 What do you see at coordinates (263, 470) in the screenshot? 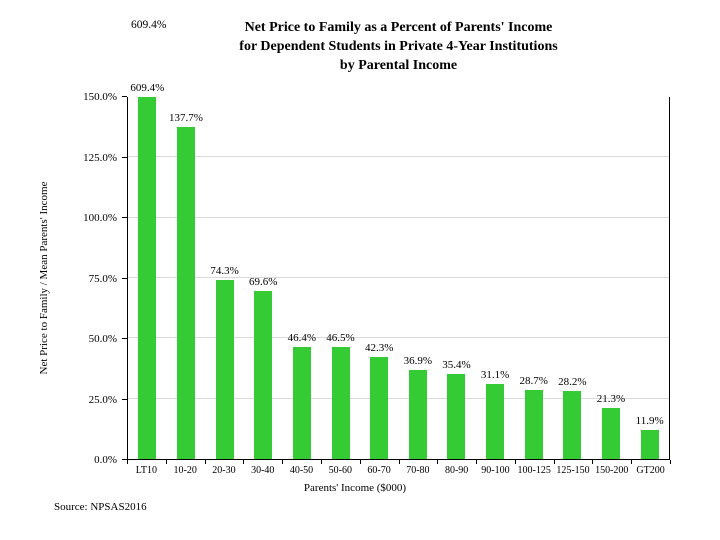
I see `x-tick-label: 30-40` at bounding box center [263, 470].